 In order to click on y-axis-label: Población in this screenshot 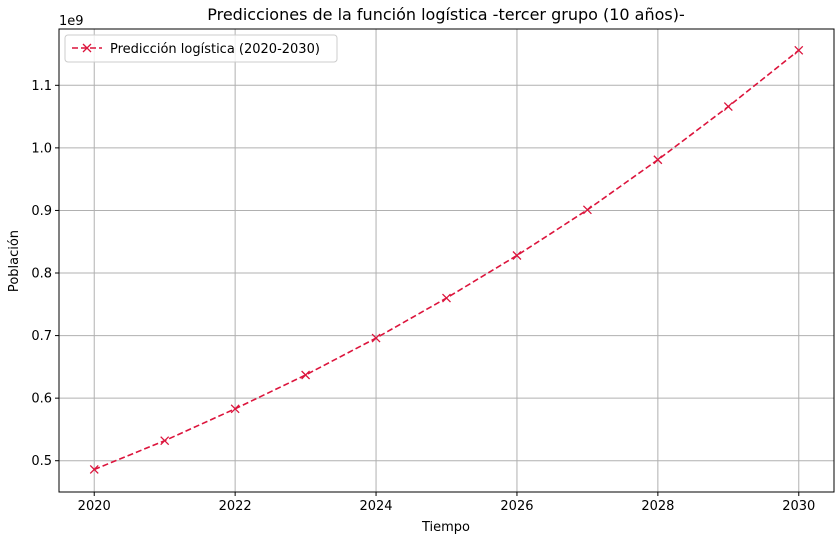, I will do `click(14, 261)`.